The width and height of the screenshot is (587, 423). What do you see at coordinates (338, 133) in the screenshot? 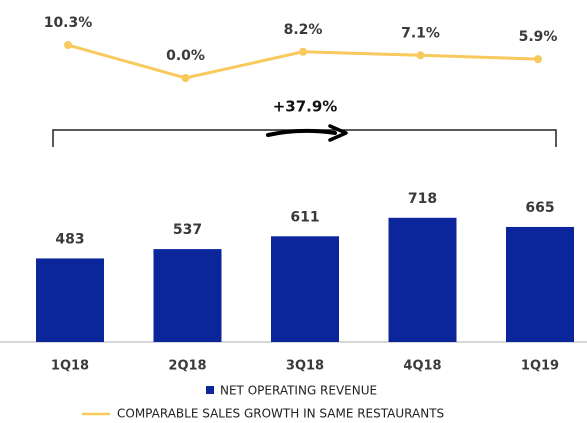
I see `arrow-head` at bounding box center [338, 133].